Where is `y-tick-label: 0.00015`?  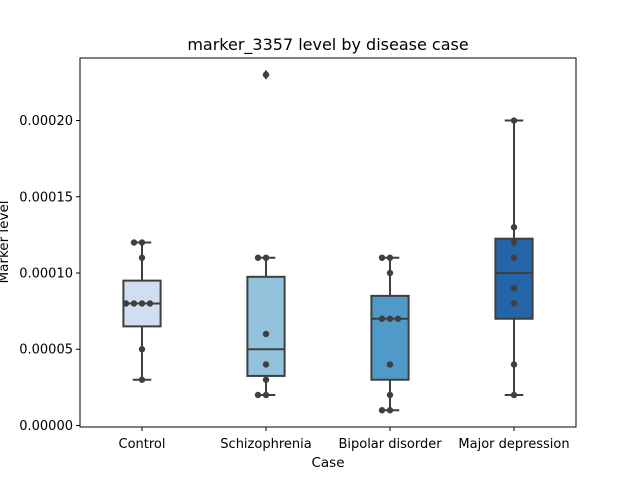 y-tick-label: 0.00015 is located at coordinates (46, 197).